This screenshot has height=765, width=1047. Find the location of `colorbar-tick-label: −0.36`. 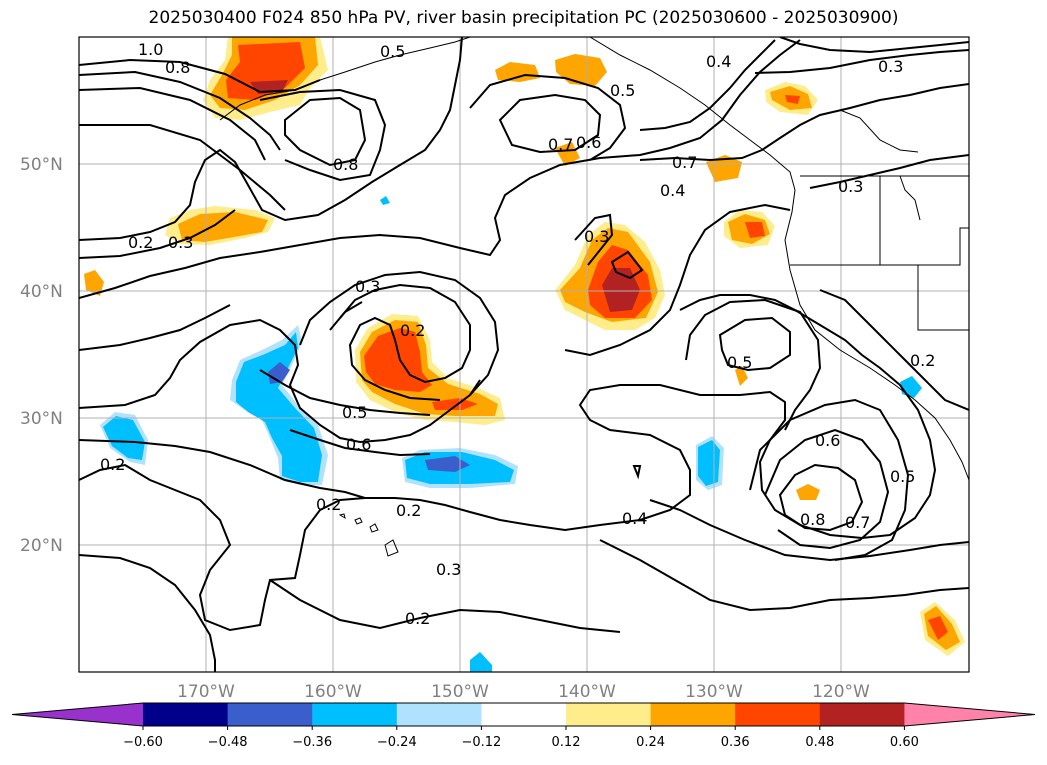

colorbar-tick-label: −0.36 is located at coordinates (312, 742).